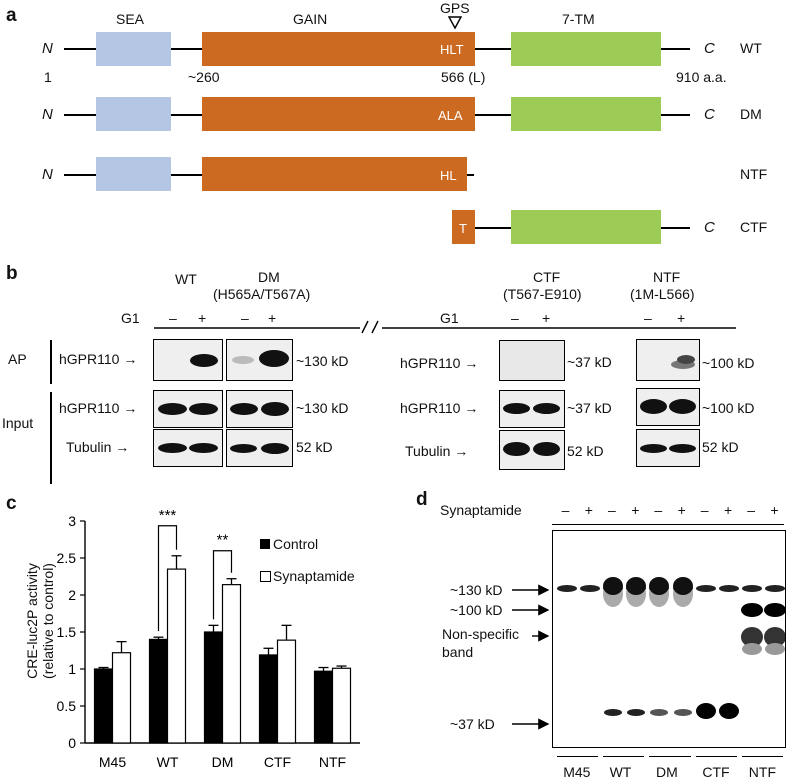 The height and width of the screenshot is (780, 788). Describe the element at coordinates (17, 359) in the screenshot. I see `ap-label: AP` at that location.